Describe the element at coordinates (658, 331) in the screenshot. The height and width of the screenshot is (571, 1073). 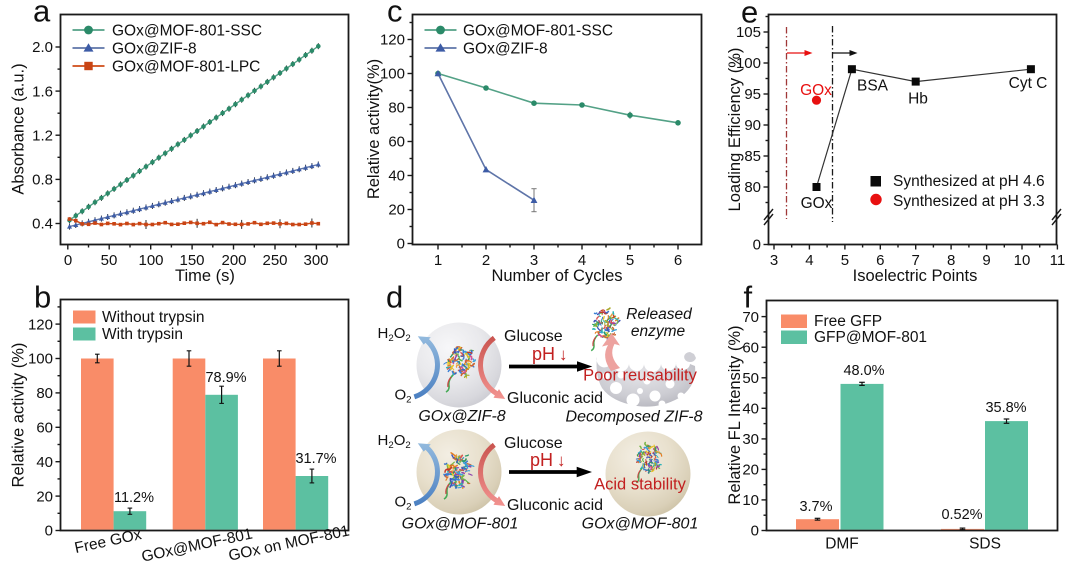
I see `svg-text: enzyme` at that location.